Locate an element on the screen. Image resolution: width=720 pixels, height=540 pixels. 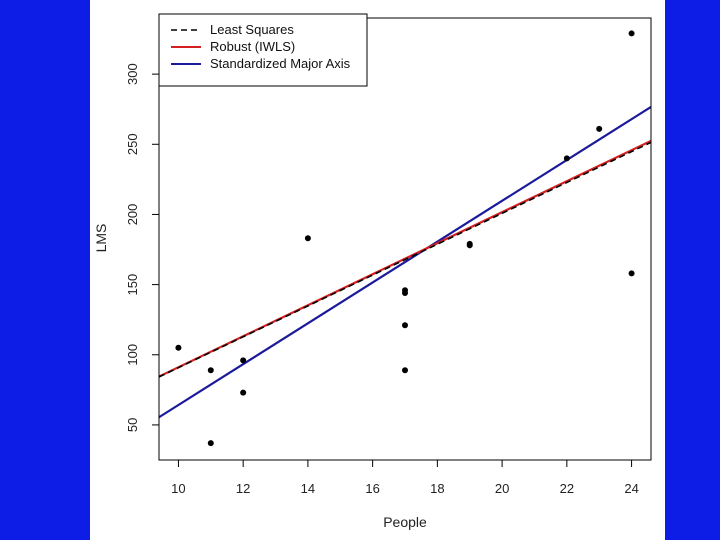
legend-label-robust: Robust (IWLS) is located at coordinates (252, 46).